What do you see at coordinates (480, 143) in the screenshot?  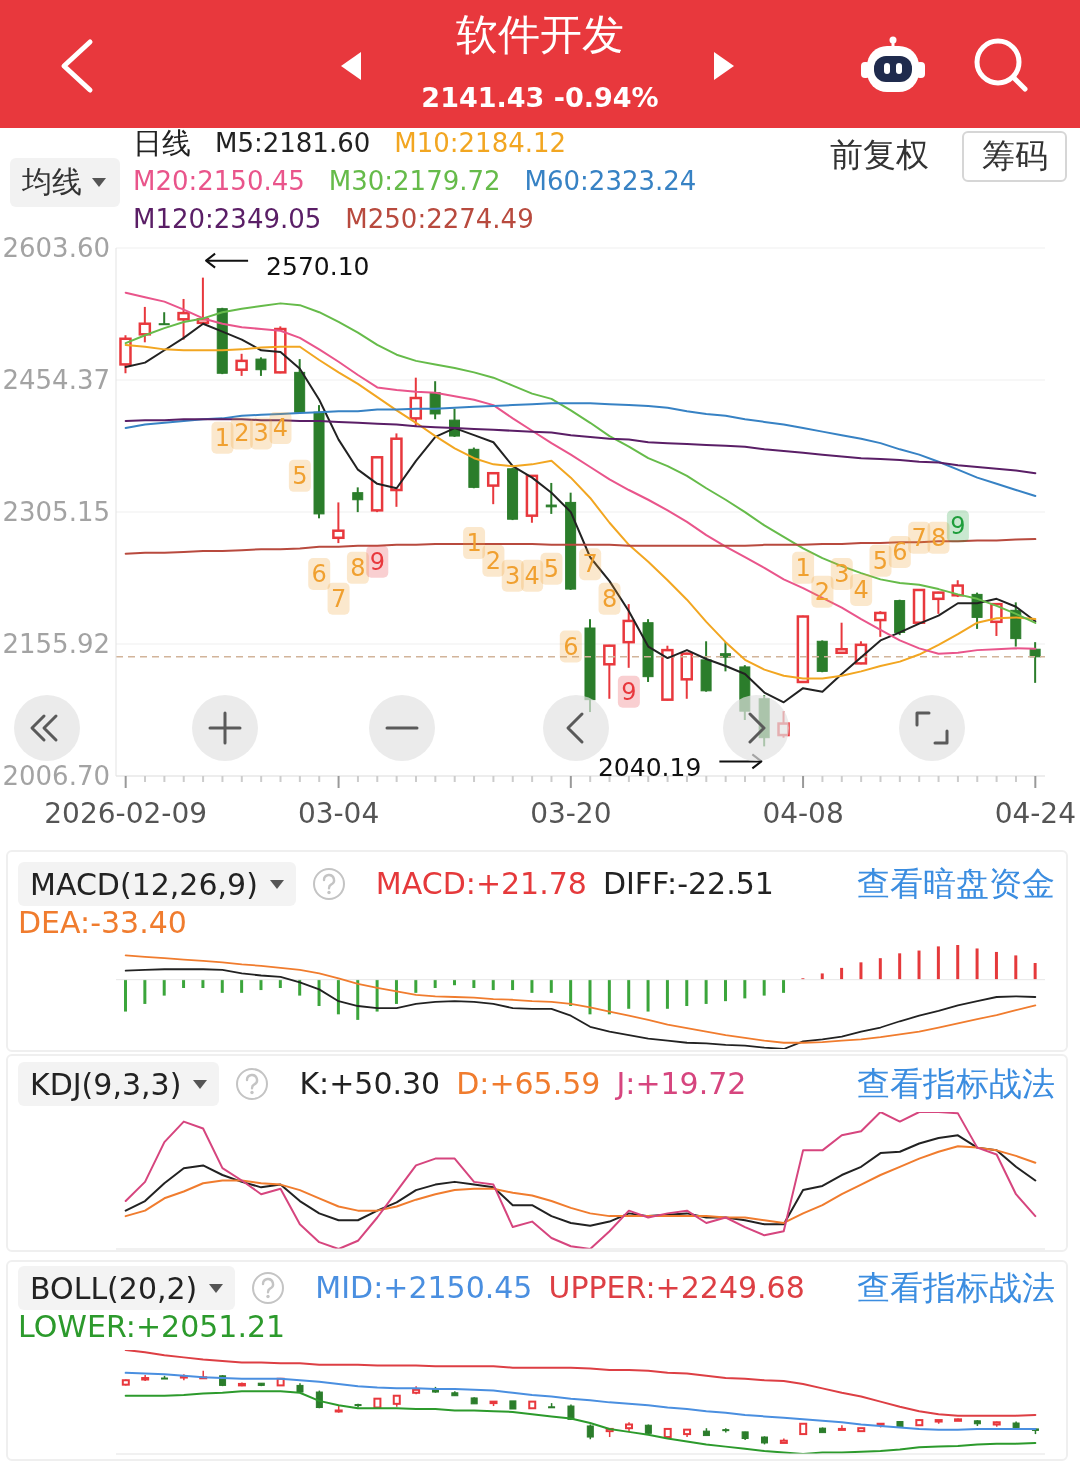 I see `text: M10:2184.12` at bounding box center [480, 143].